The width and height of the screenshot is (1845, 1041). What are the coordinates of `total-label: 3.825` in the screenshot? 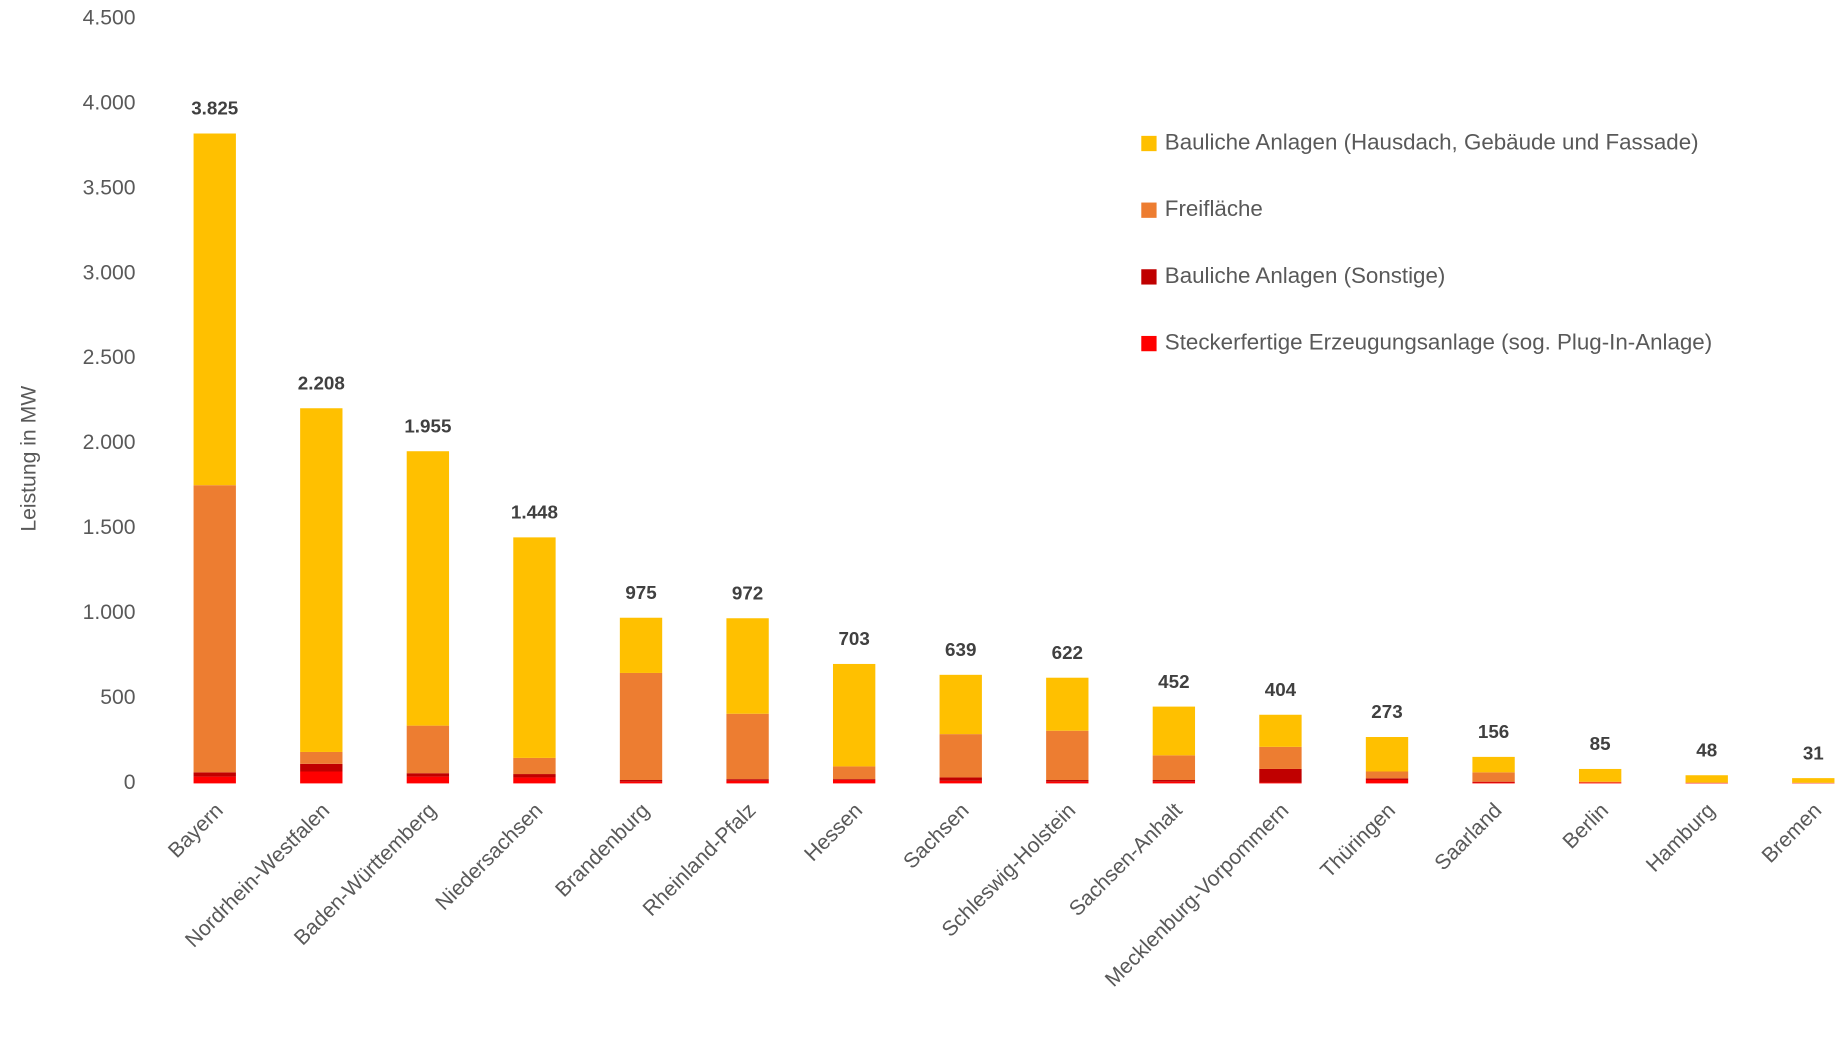 It's located at (214, 108).